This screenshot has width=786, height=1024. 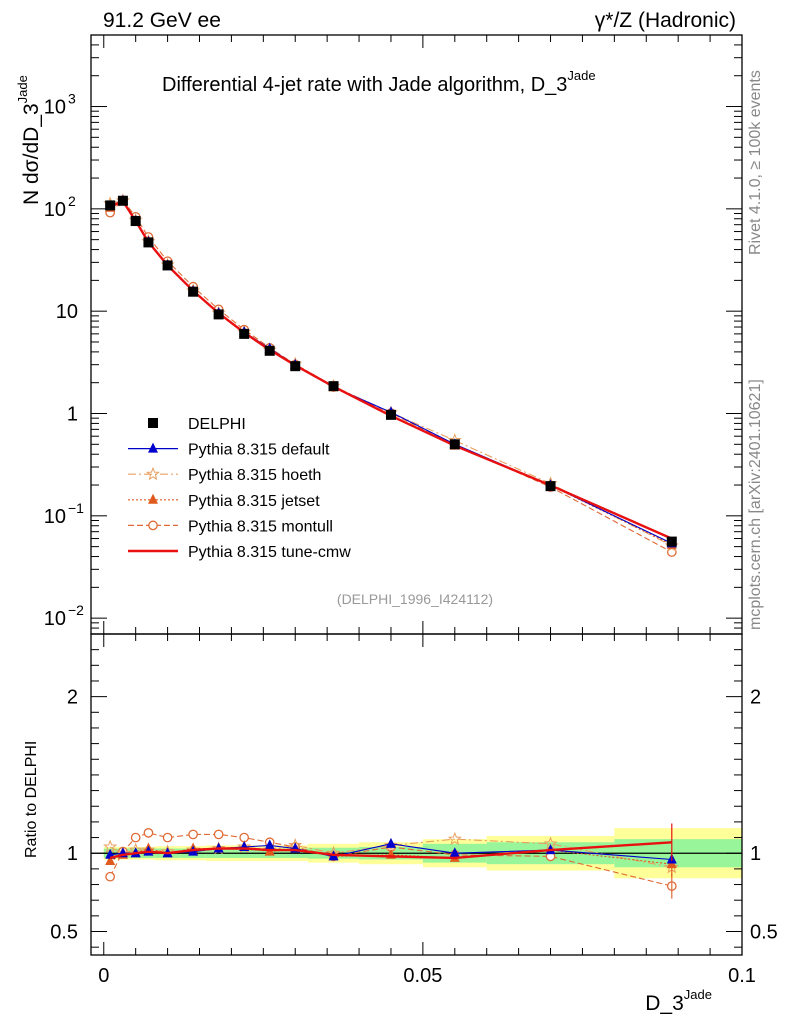 I want to click on process-label: γ*/Z (Hadronic), so click(x=665, y=20).